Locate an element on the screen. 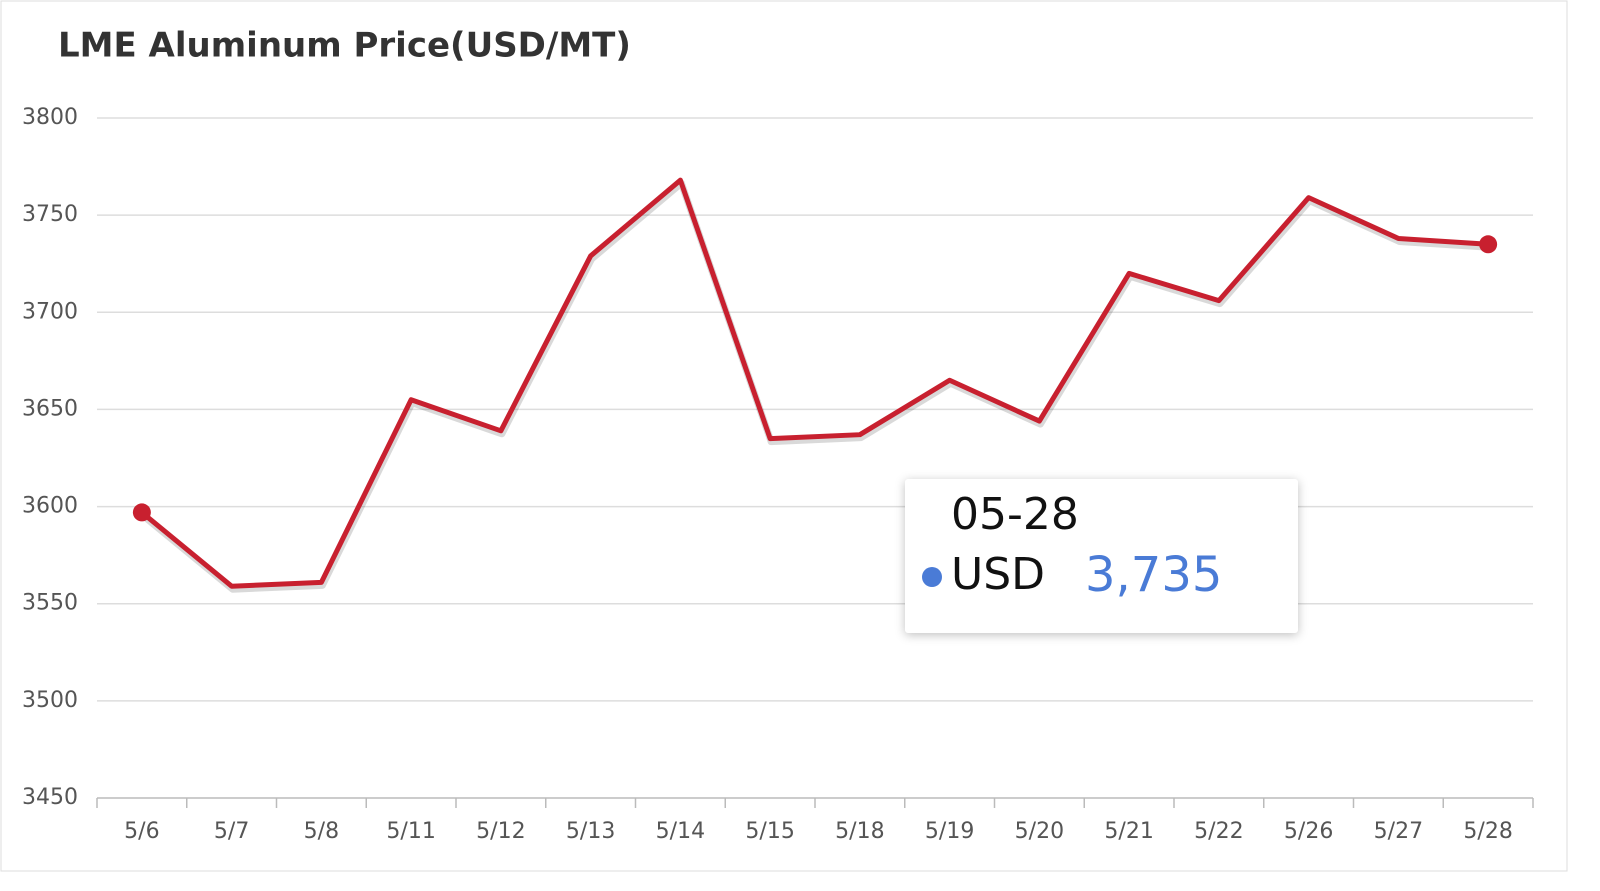  x-tick-label: 5/18 is located at coordinates (859, 831).